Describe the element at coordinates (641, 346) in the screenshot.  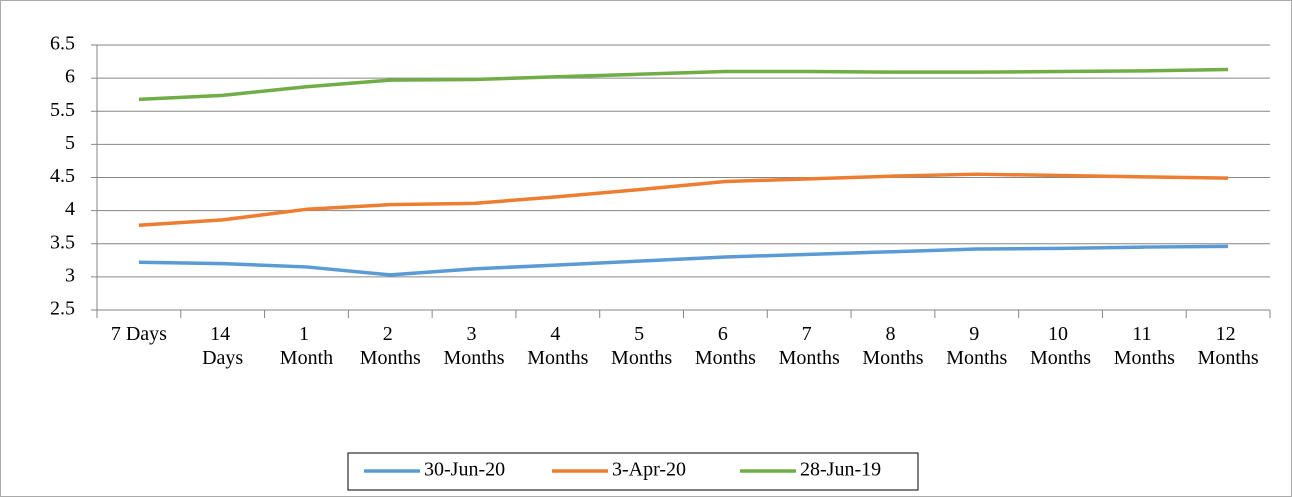
I see `x-tick-label: 5 Months` at that location.